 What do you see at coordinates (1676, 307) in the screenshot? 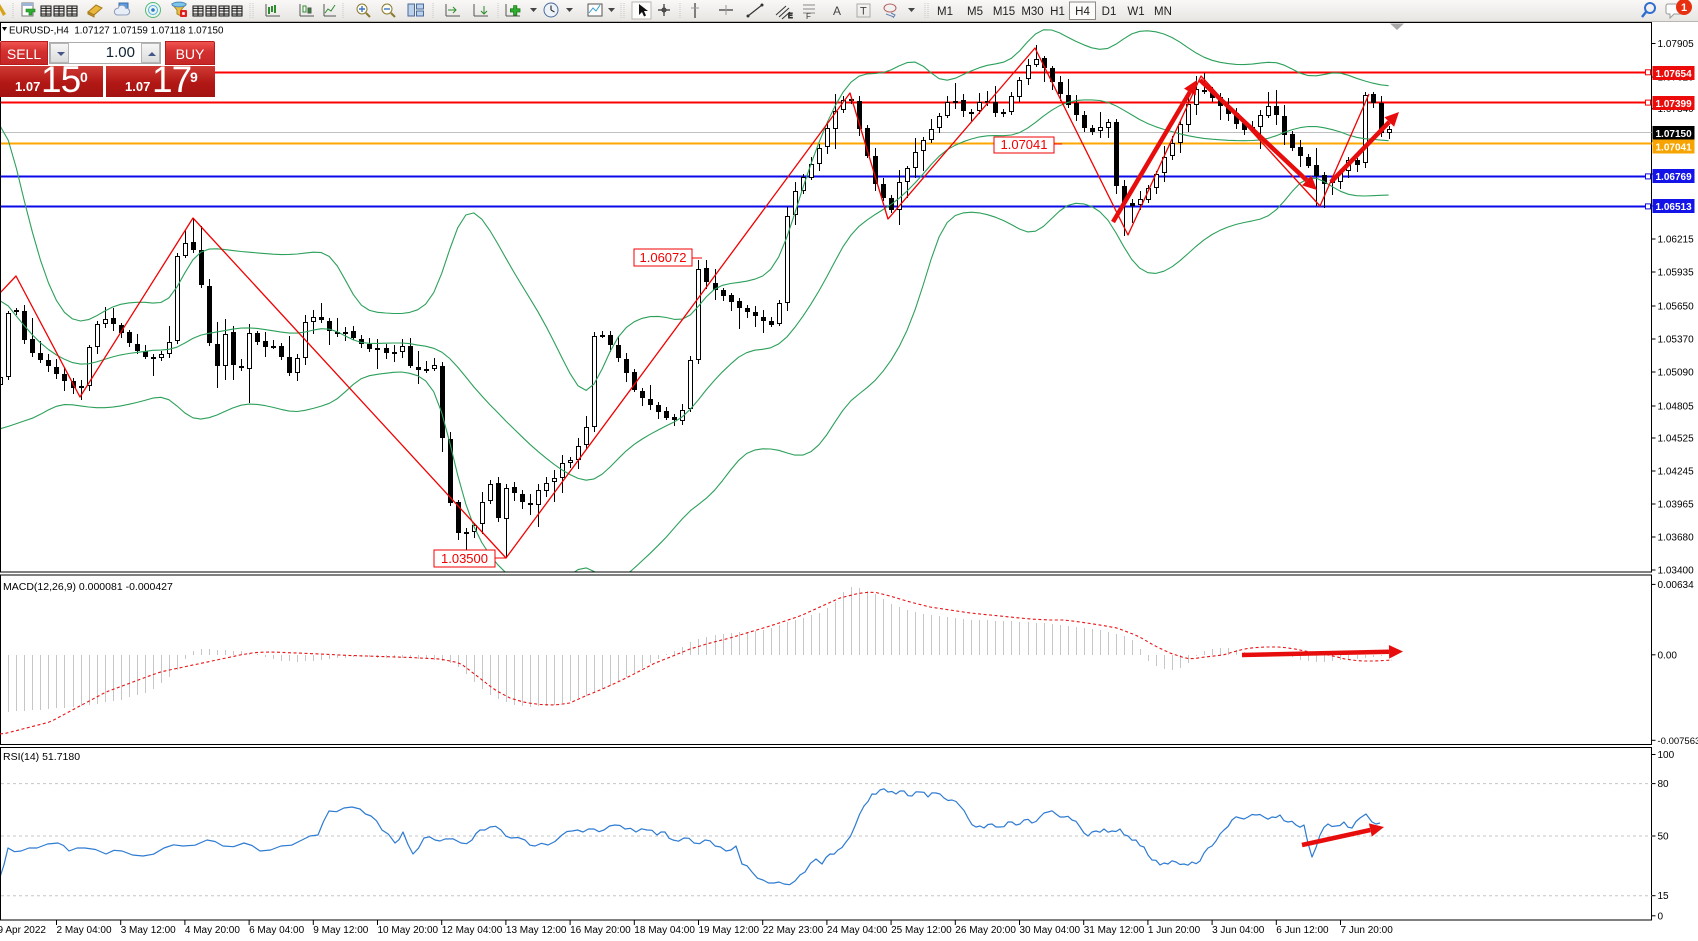
I see `svg-text: 1.05650` at bounding box center [1676, 307].